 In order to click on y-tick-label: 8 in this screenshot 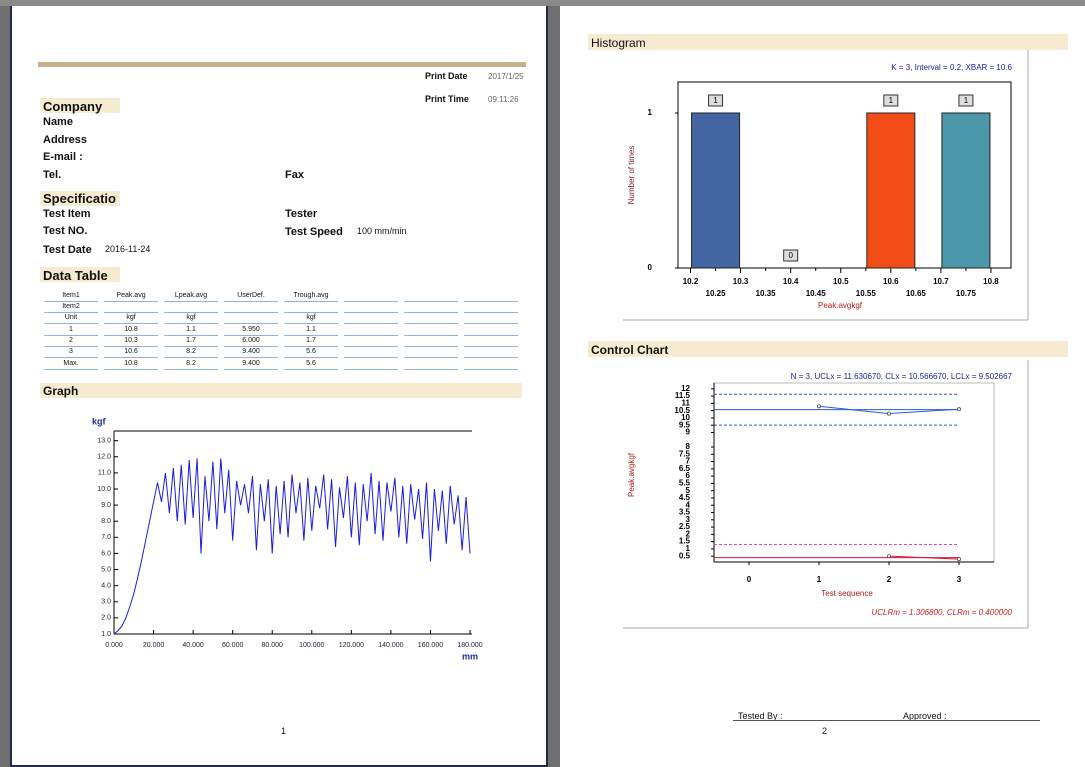, I will do `click(688, 446)`.